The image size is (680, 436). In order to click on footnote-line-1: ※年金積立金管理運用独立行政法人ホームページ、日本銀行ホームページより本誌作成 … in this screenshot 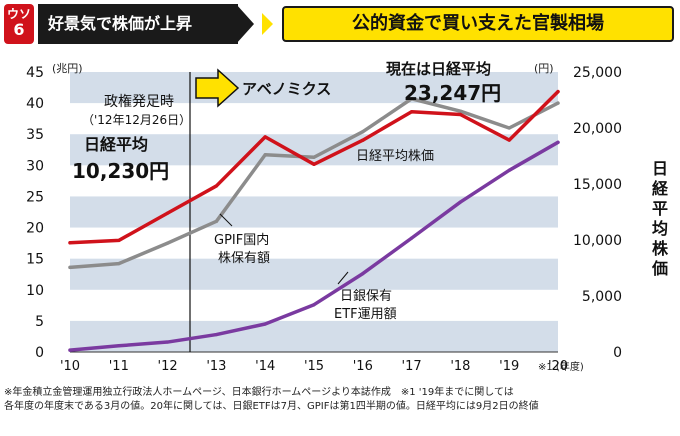, I will do `click(259, 392)`.